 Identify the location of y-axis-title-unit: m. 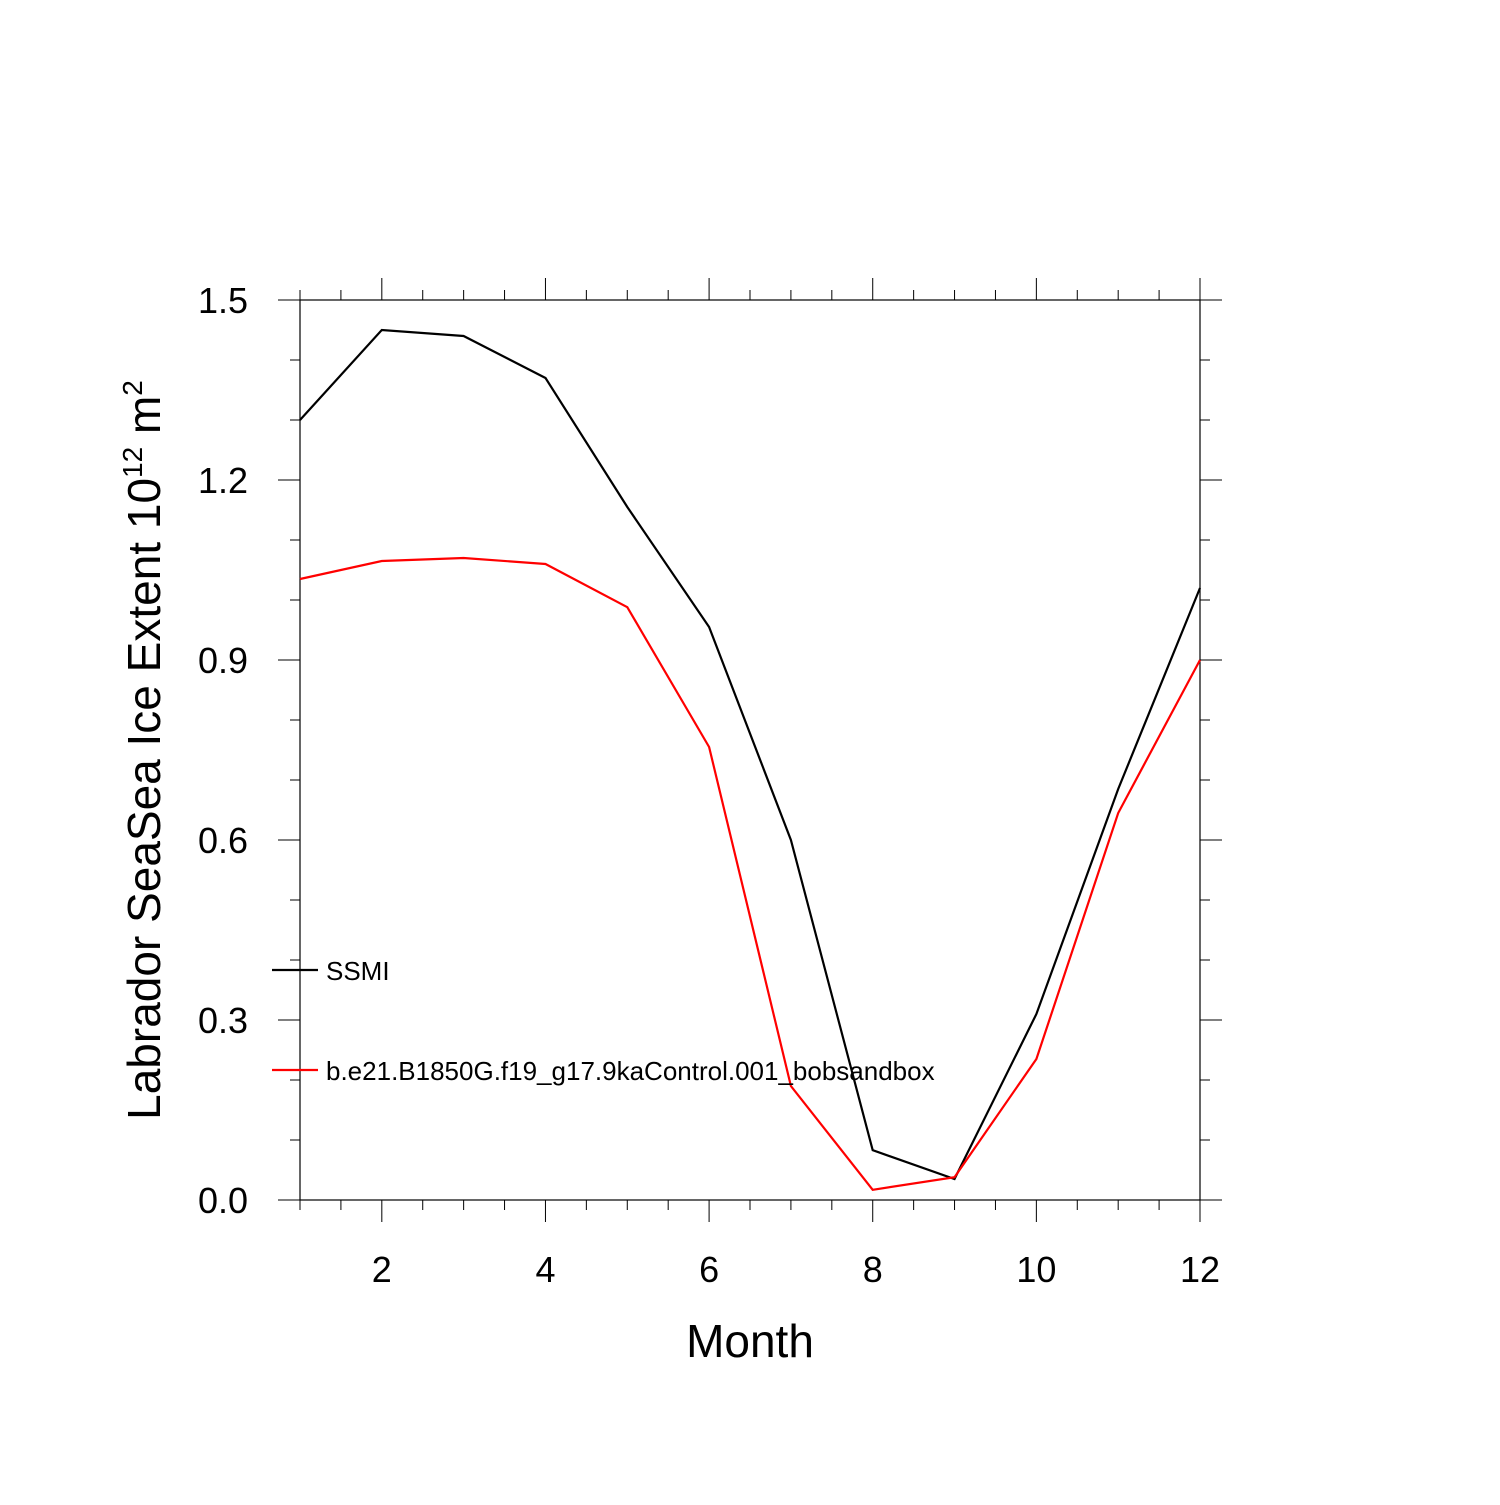
(144, 421).